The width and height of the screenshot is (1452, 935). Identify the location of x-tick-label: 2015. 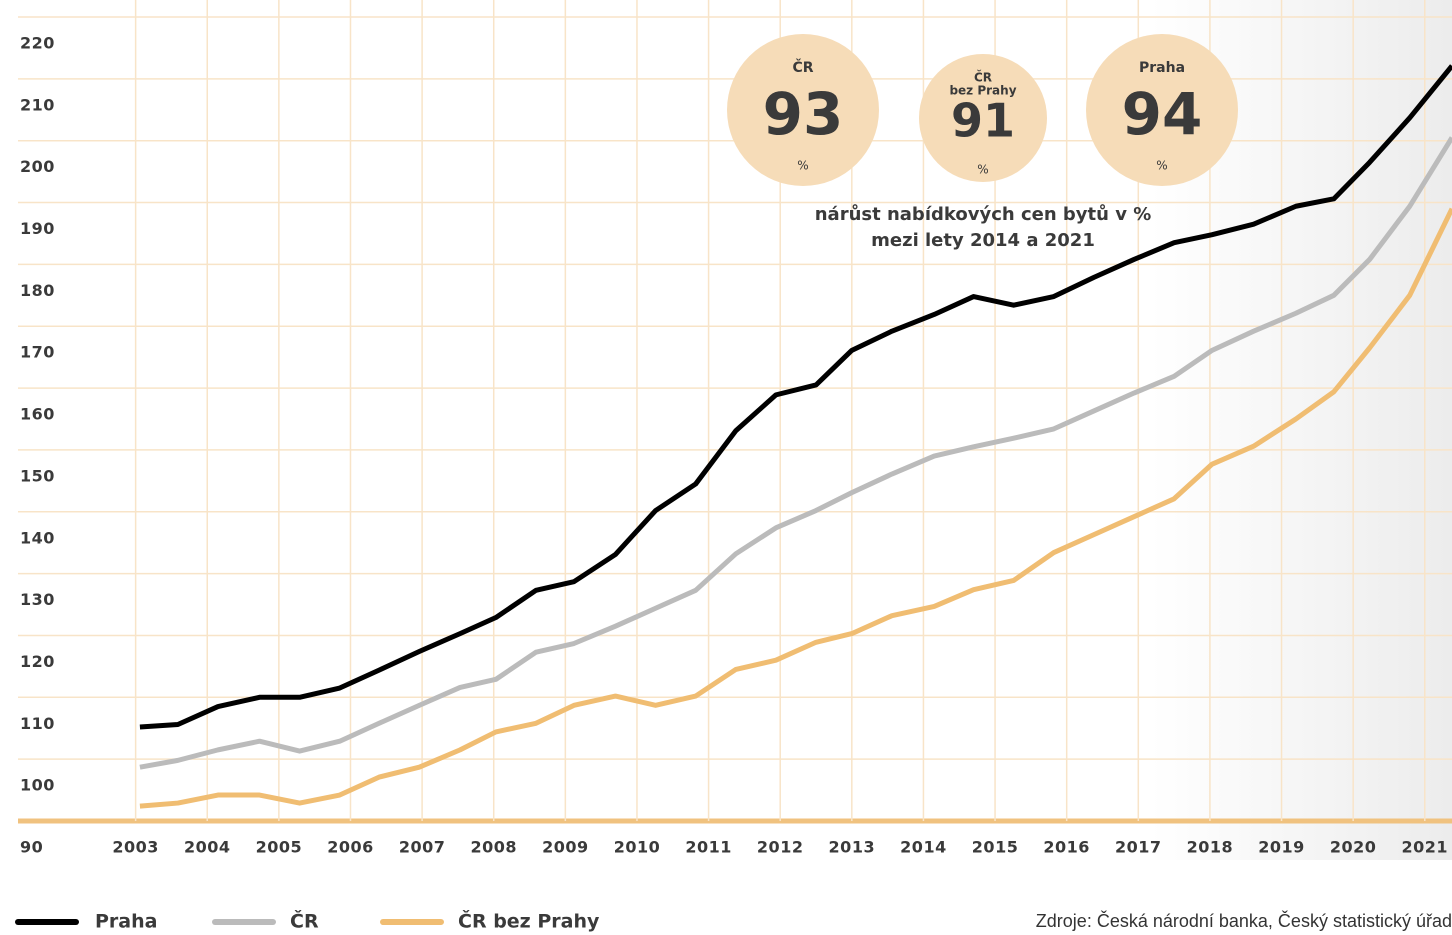
(995, 847).